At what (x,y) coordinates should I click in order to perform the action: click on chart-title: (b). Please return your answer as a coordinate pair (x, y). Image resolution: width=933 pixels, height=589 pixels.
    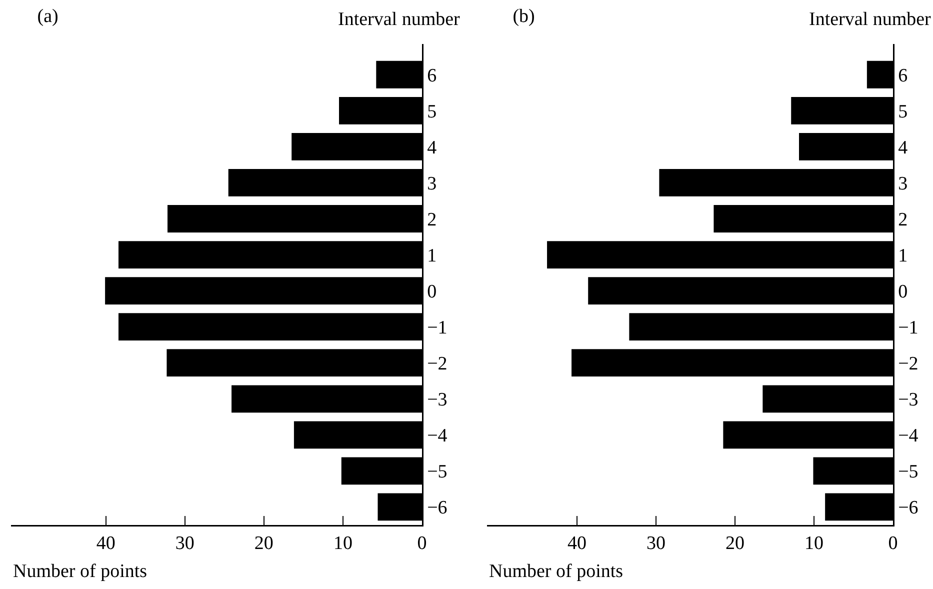
    Looking at the image, I should click on (523, 17).